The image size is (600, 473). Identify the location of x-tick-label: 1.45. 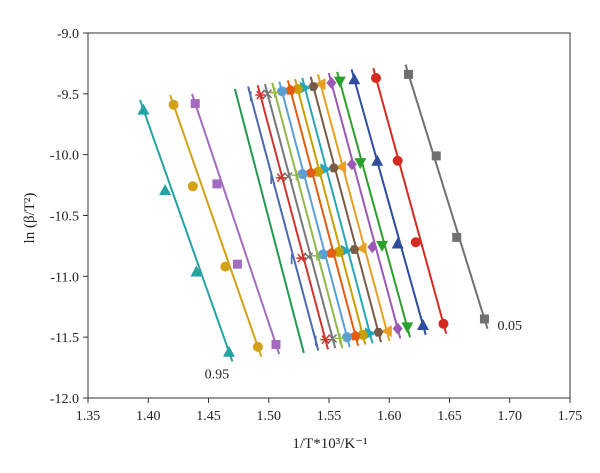
(208, 416).